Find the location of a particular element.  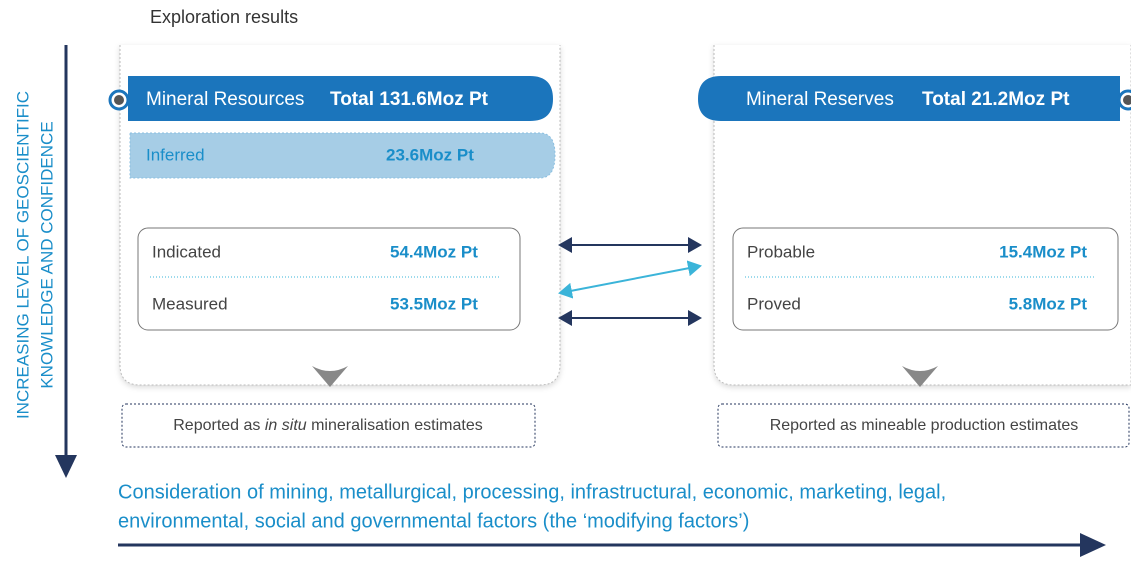

row-label: Inferred is located at coordinates (175, 154).